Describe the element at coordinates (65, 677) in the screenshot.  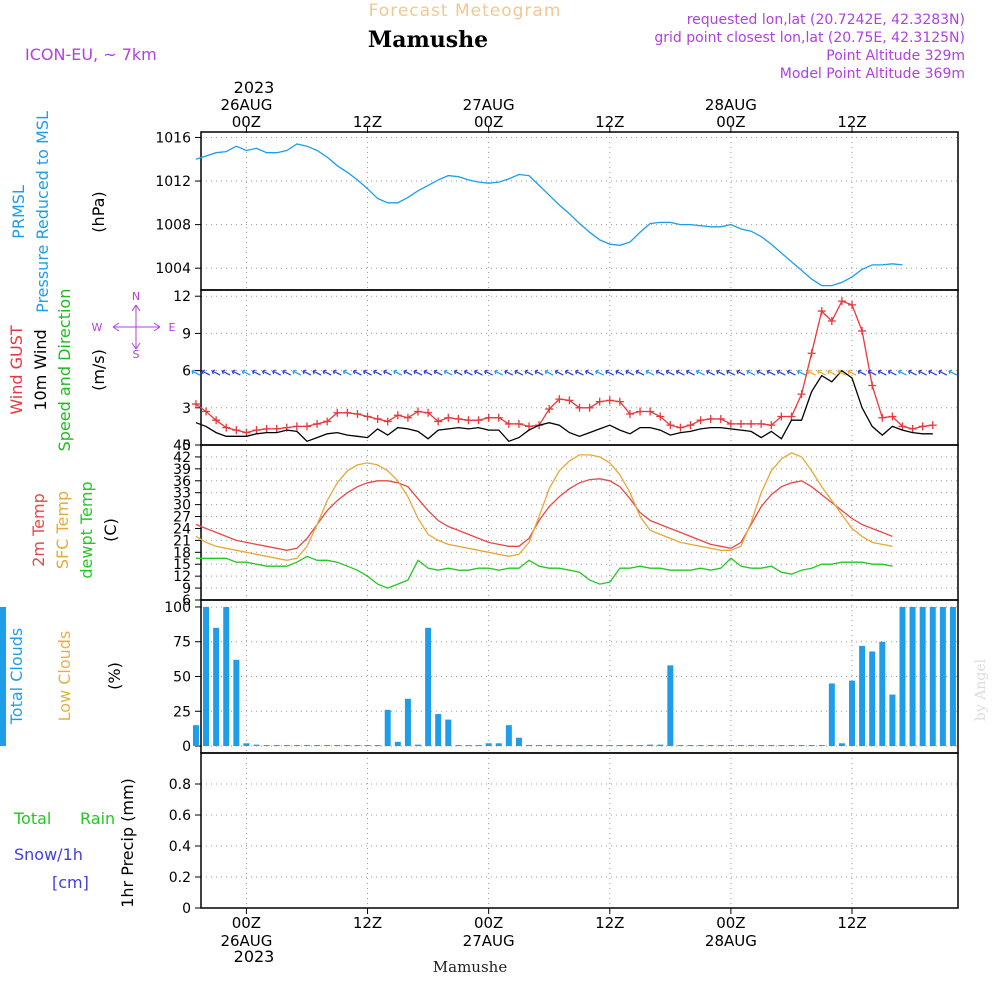
I see `clouds-panel-labels: Total Clouds Low Clouds (%)` at that location.